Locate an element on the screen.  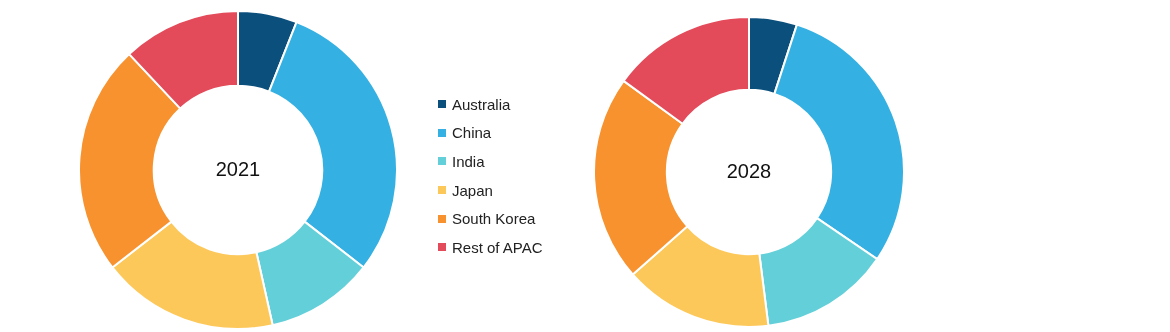
text: 2028 is located at coordinates (749, 170).